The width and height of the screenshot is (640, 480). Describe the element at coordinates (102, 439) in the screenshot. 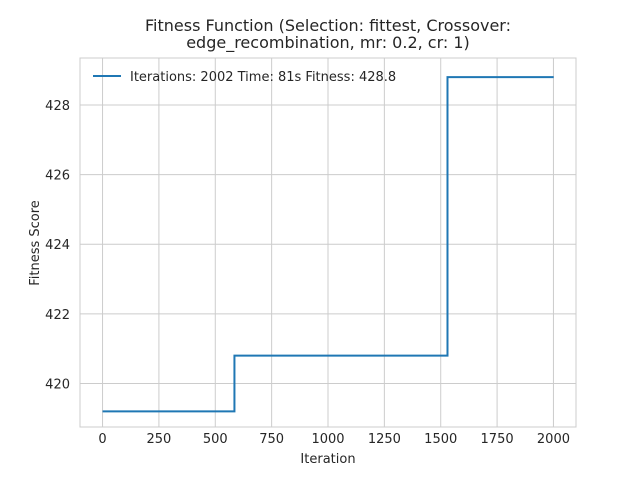

I see `x-tick-label: 0` at that location.